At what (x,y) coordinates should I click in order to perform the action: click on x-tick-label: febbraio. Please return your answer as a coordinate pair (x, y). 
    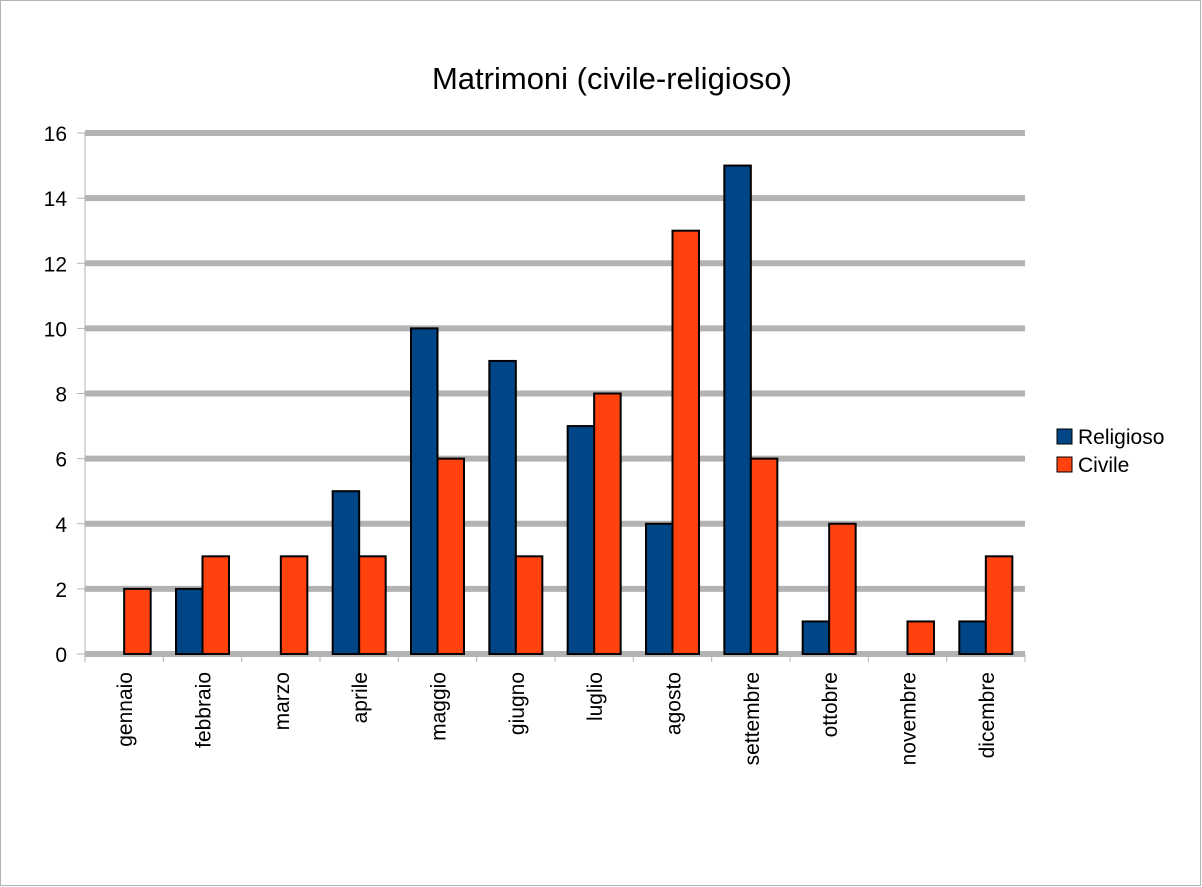
    Looking at the image, I should click on (204, 710).